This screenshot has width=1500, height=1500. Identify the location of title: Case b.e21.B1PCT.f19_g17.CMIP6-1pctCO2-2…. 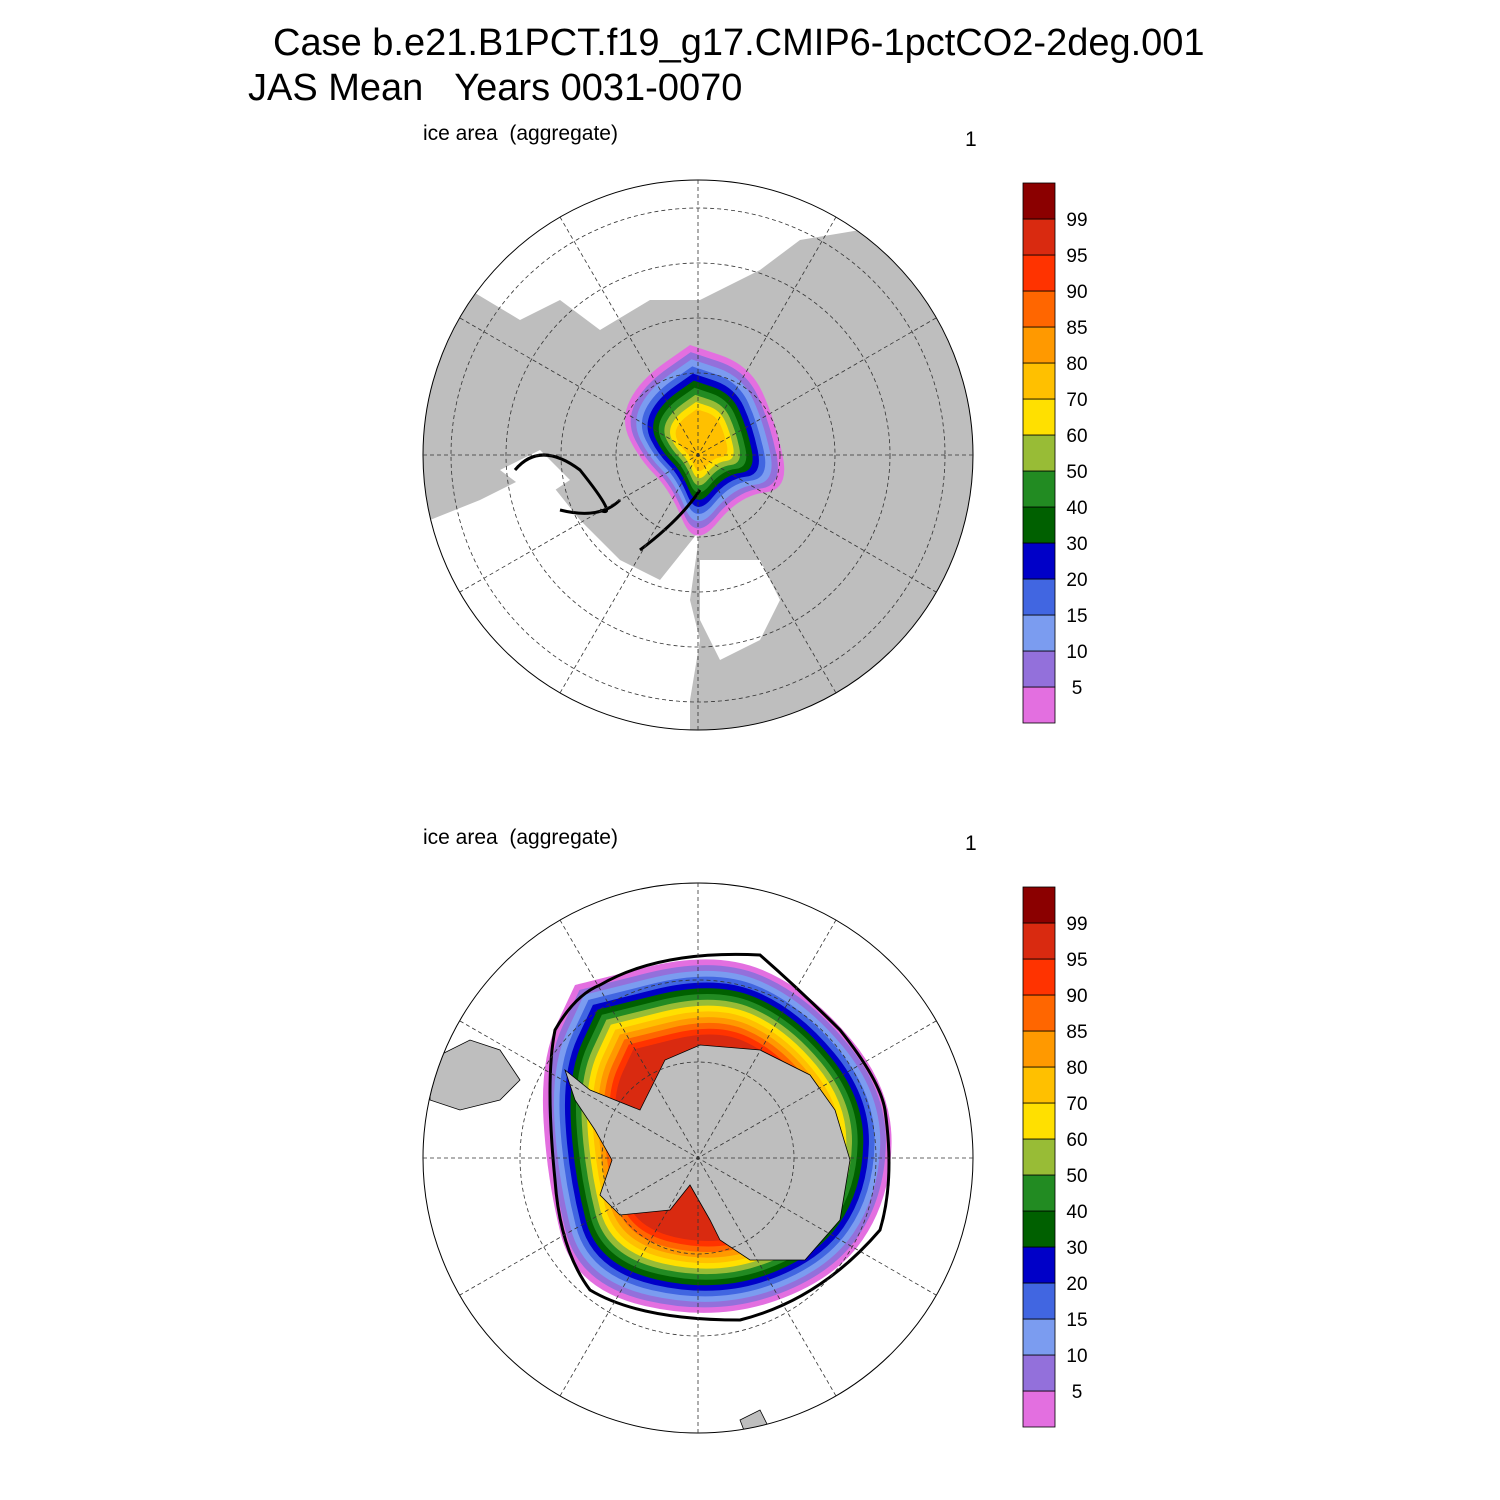
(739, 43).